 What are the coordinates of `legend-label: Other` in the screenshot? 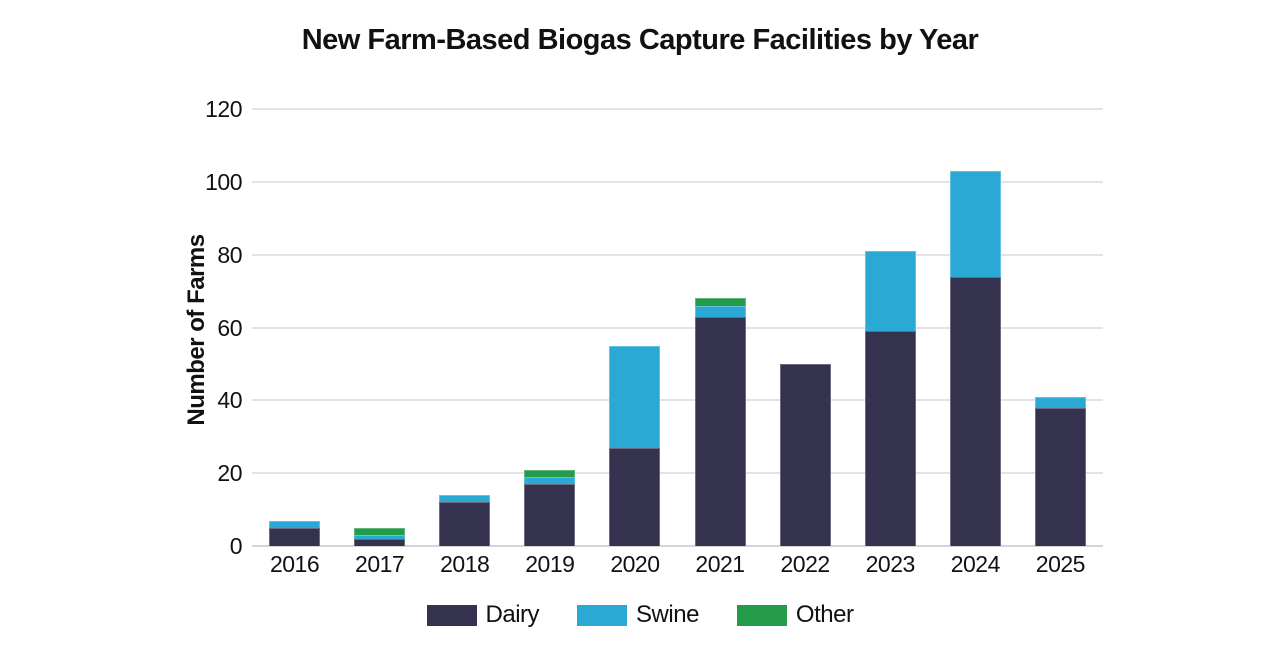 It's located at (824, 614).